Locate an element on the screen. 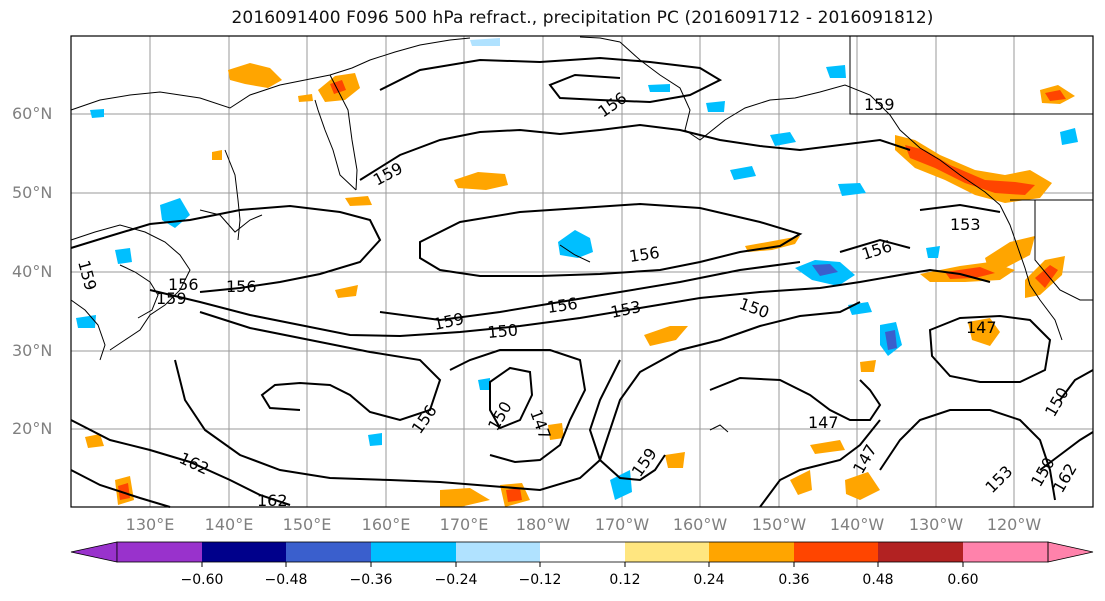 Image resolution: width=1105 pixels, height=601 pixels. lon-label-160w: 160°W is located at coordinates (700, 524).